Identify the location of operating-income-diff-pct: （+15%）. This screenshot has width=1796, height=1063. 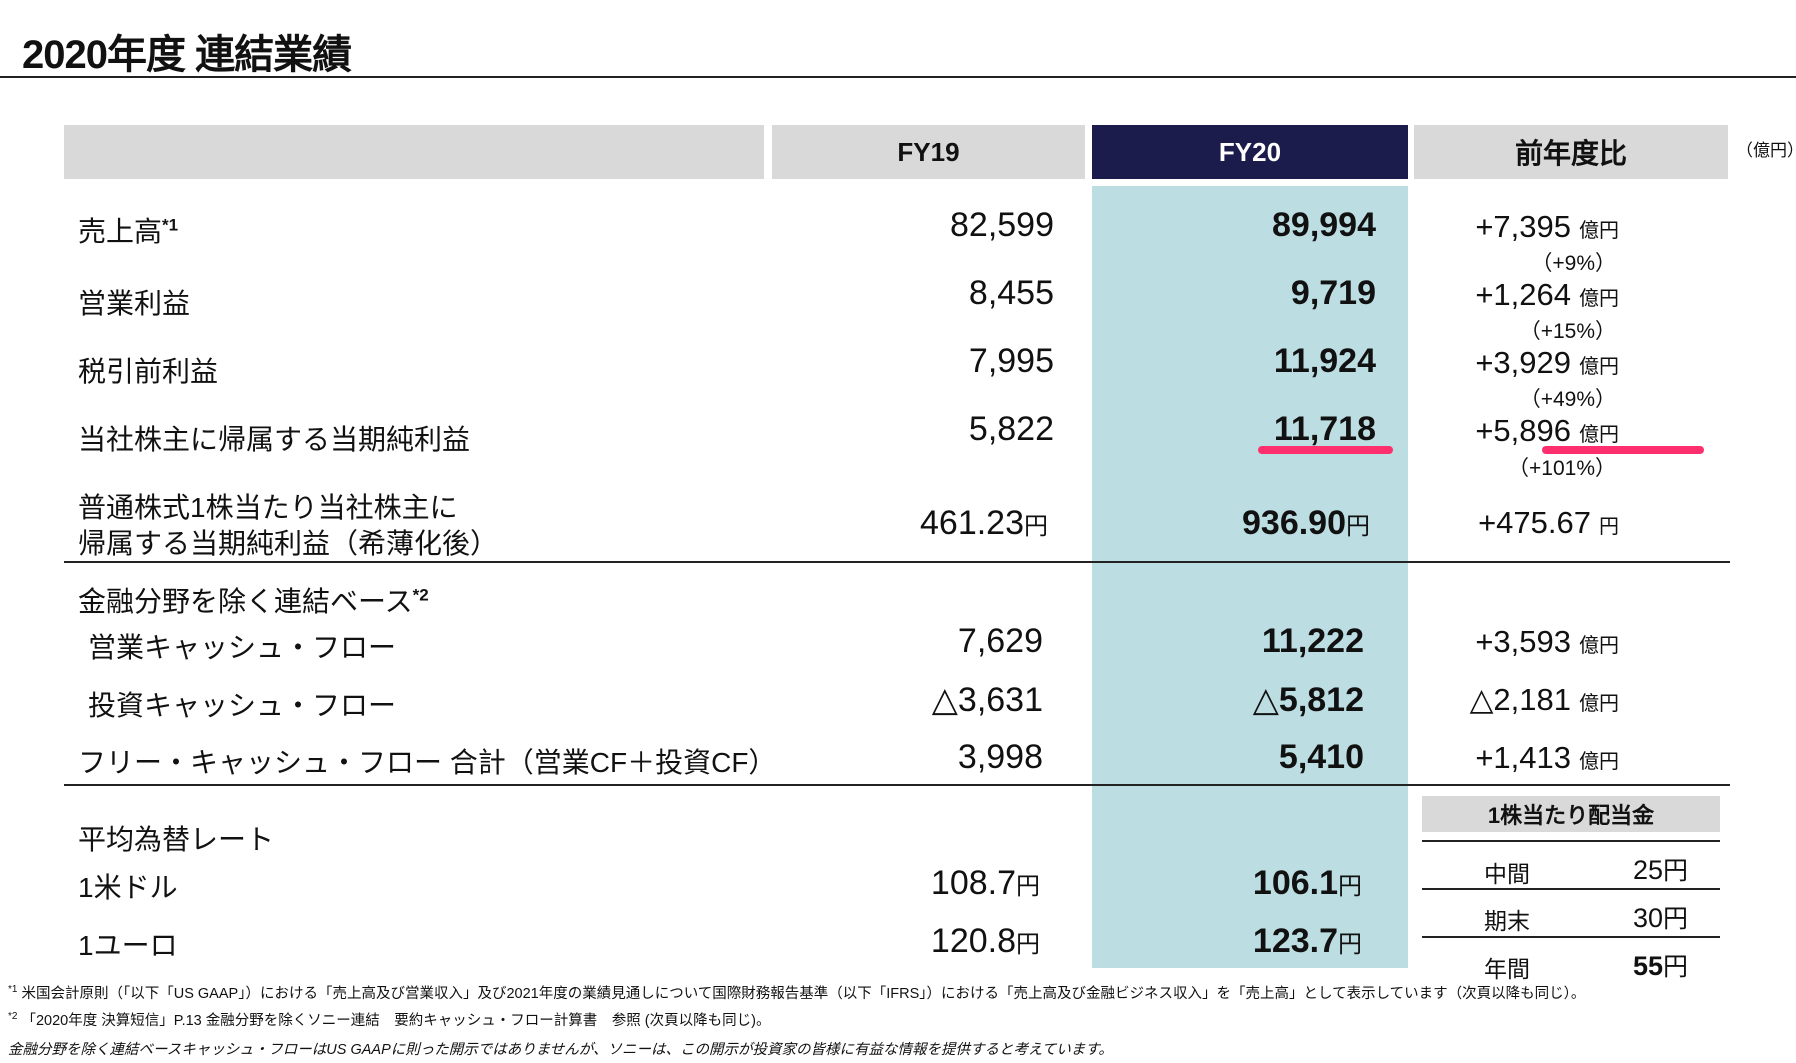
(1567, 331).